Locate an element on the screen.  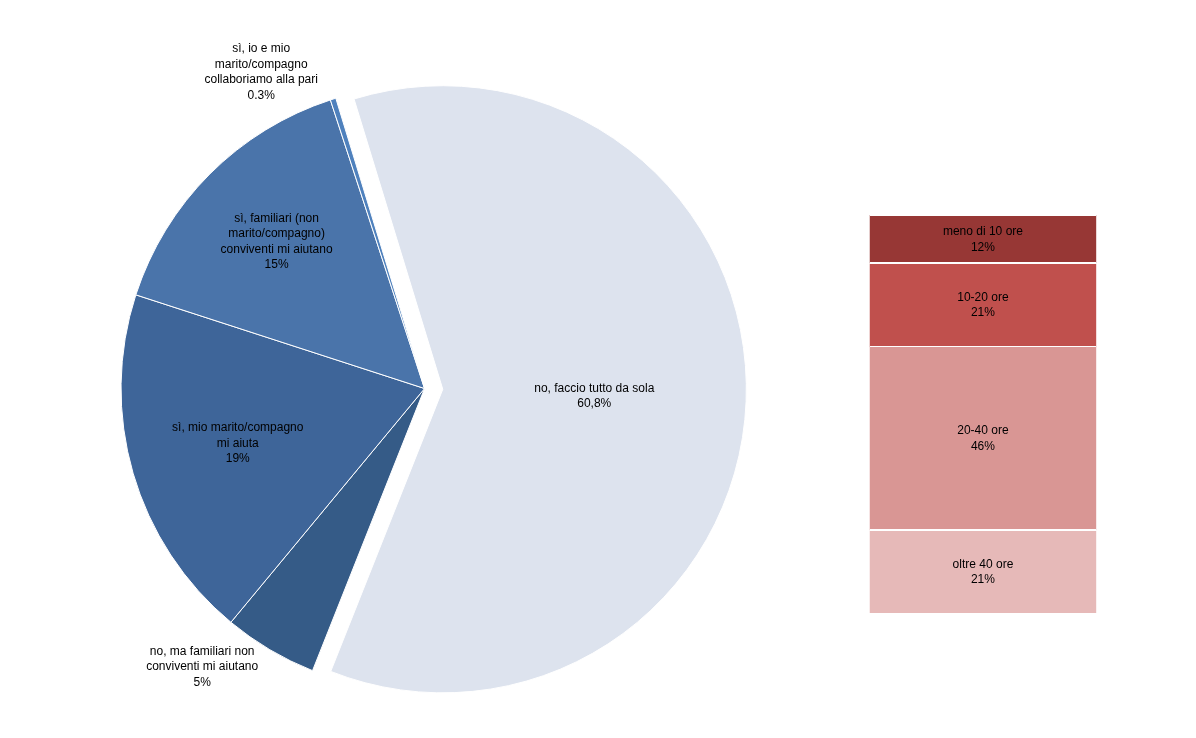
data-label: 19% is located at coordinates (238, 458).